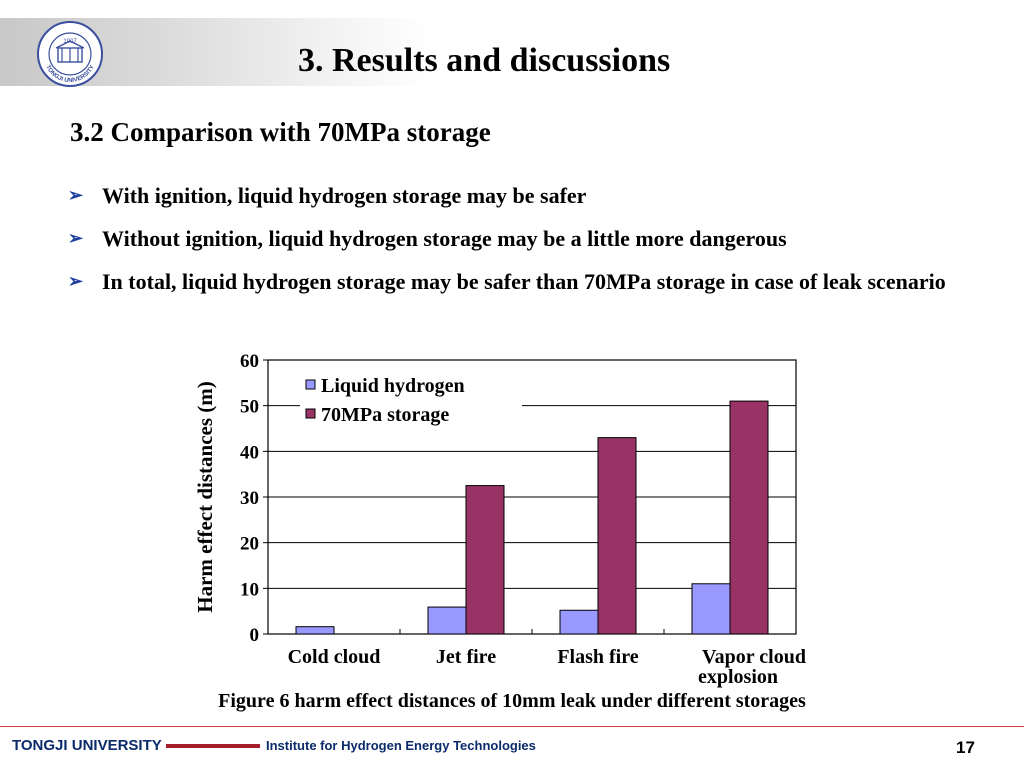  What do you see at coordinates (249, 361) in the screenshot?
I see `y-tick-label: 60` at bounding box center [249, 361].